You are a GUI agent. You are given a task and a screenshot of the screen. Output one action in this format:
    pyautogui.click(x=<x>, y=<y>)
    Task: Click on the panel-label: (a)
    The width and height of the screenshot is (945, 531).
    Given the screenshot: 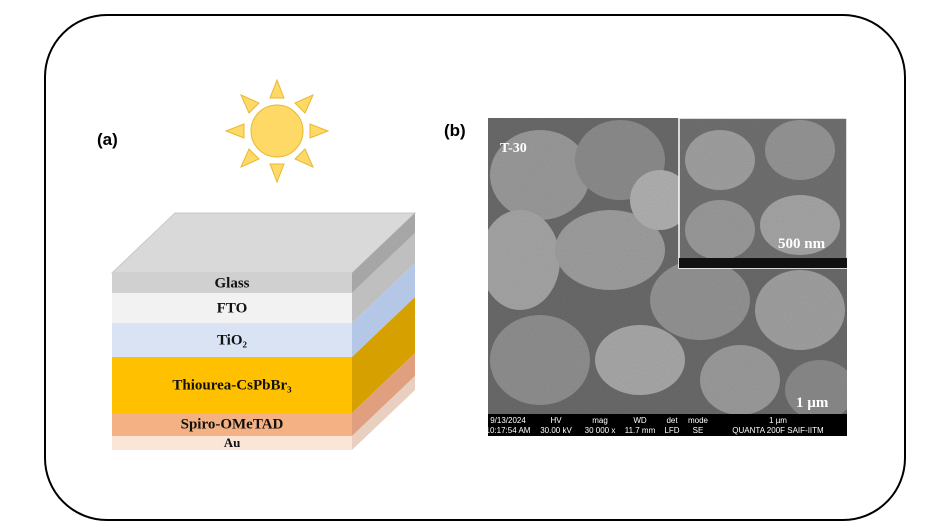 What is the action you would take?
    pyautogui.click(x=107, y=139)
    